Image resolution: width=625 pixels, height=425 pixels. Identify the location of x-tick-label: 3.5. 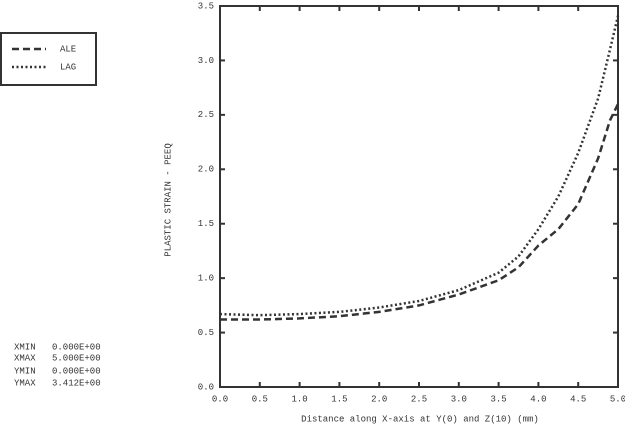
(498, 399).